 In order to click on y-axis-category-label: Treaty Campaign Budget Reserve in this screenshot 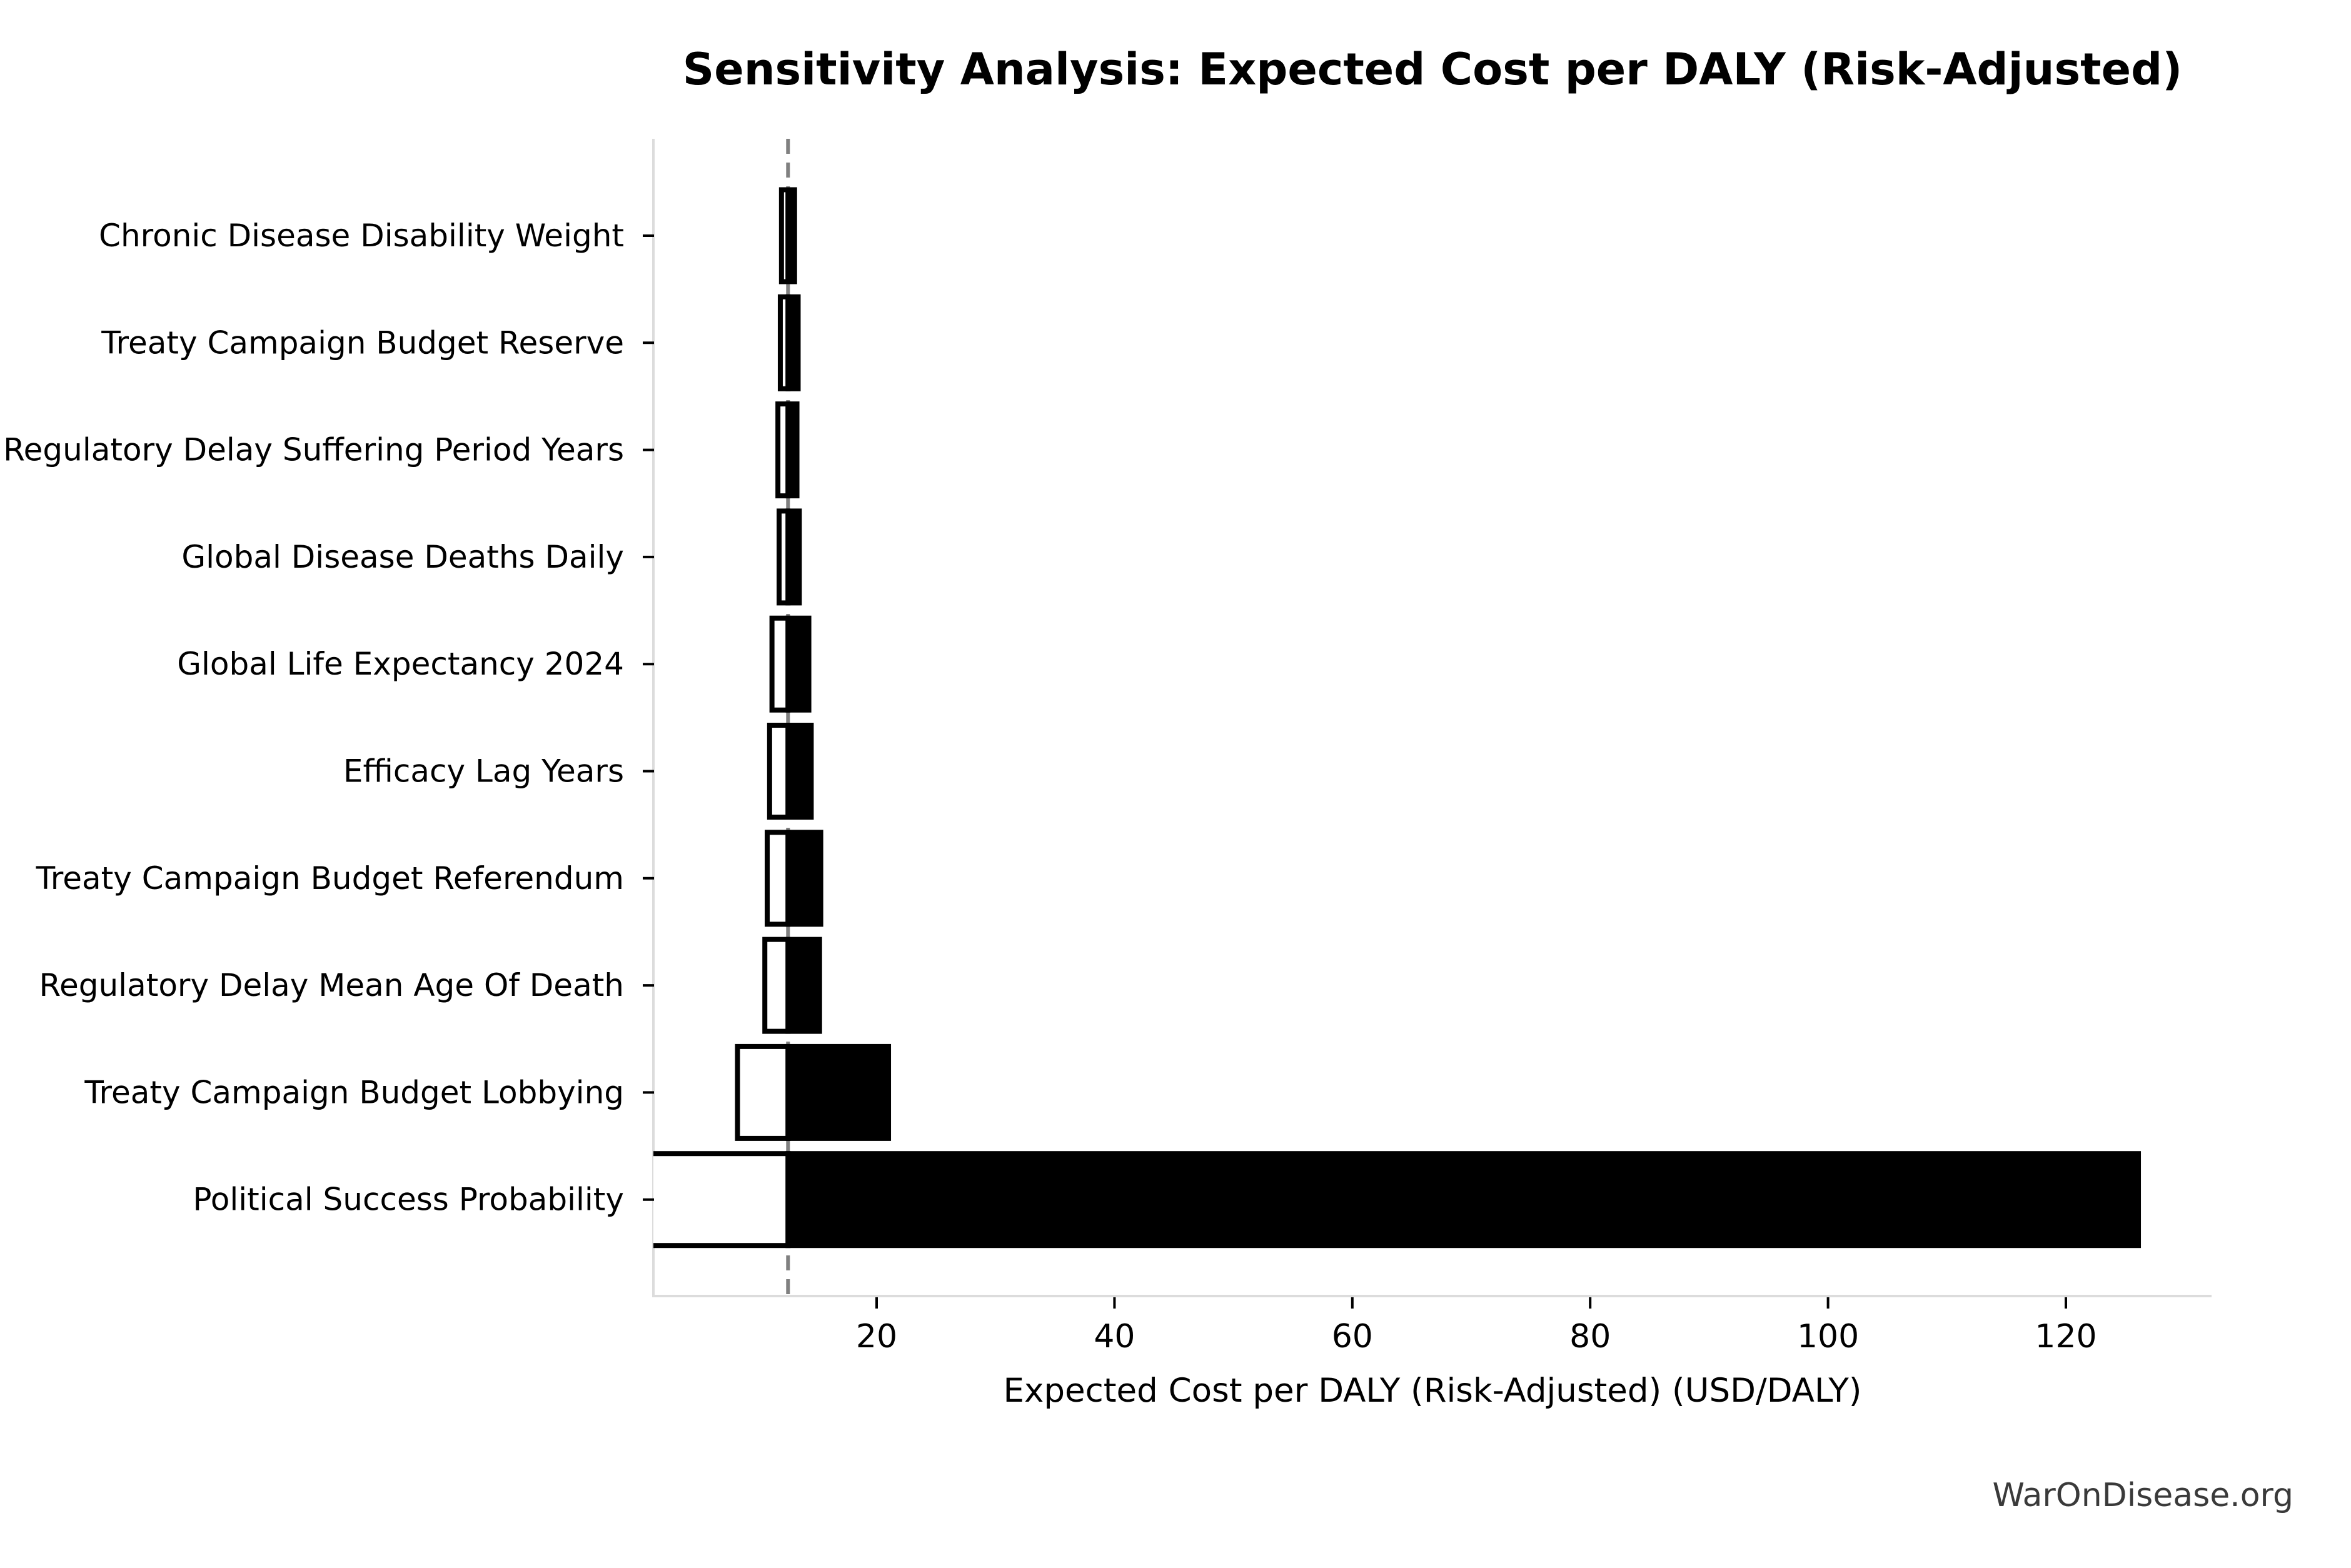, I will do `click(362, 342)`.